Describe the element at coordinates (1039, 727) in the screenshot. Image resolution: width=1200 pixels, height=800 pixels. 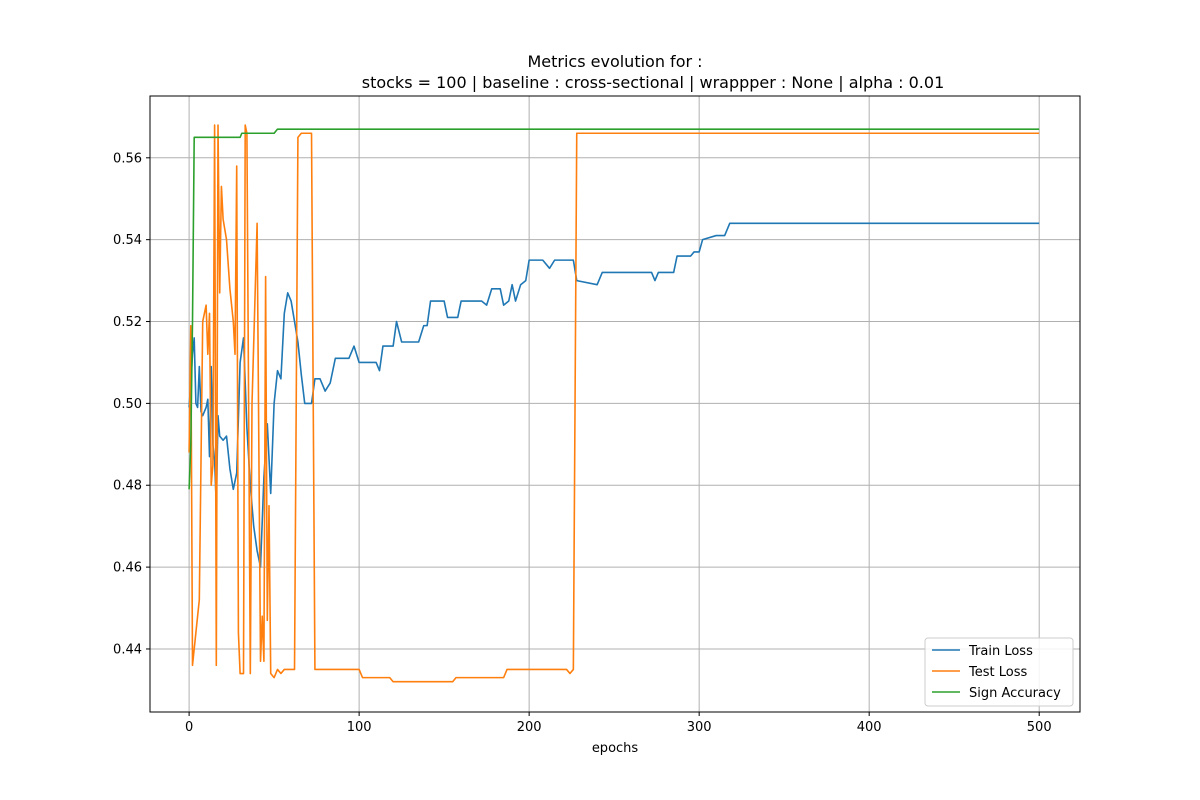
I see `x-tick-label: 500` at that location.